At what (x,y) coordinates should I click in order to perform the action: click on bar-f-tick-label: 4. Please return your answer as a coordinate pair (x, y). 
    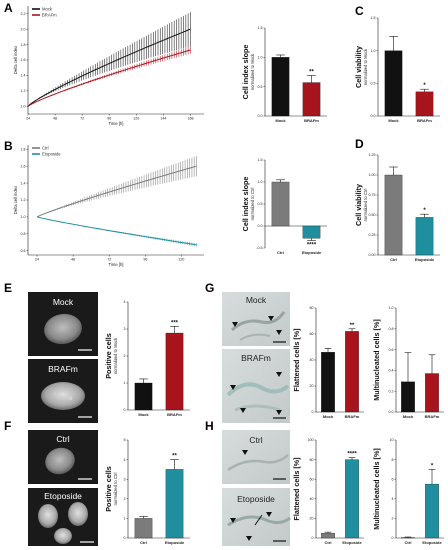
    Looking at the image, I should click on (125, 460).